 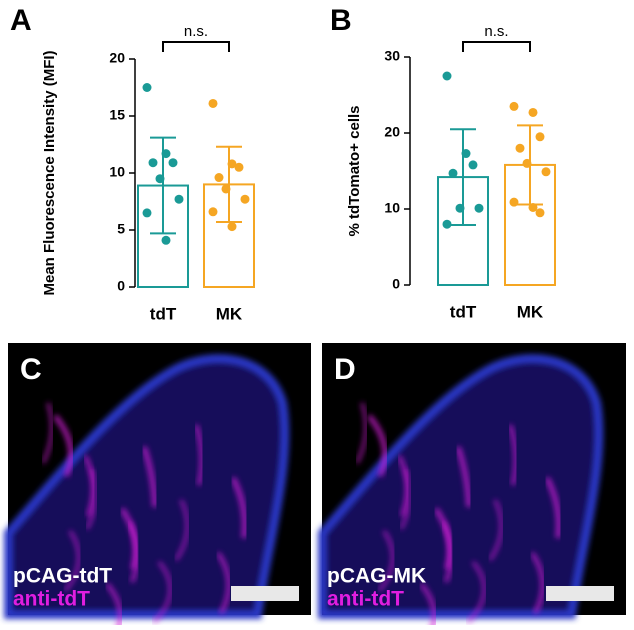 I want to click on panel-label: D, so click(x=345, y=369).